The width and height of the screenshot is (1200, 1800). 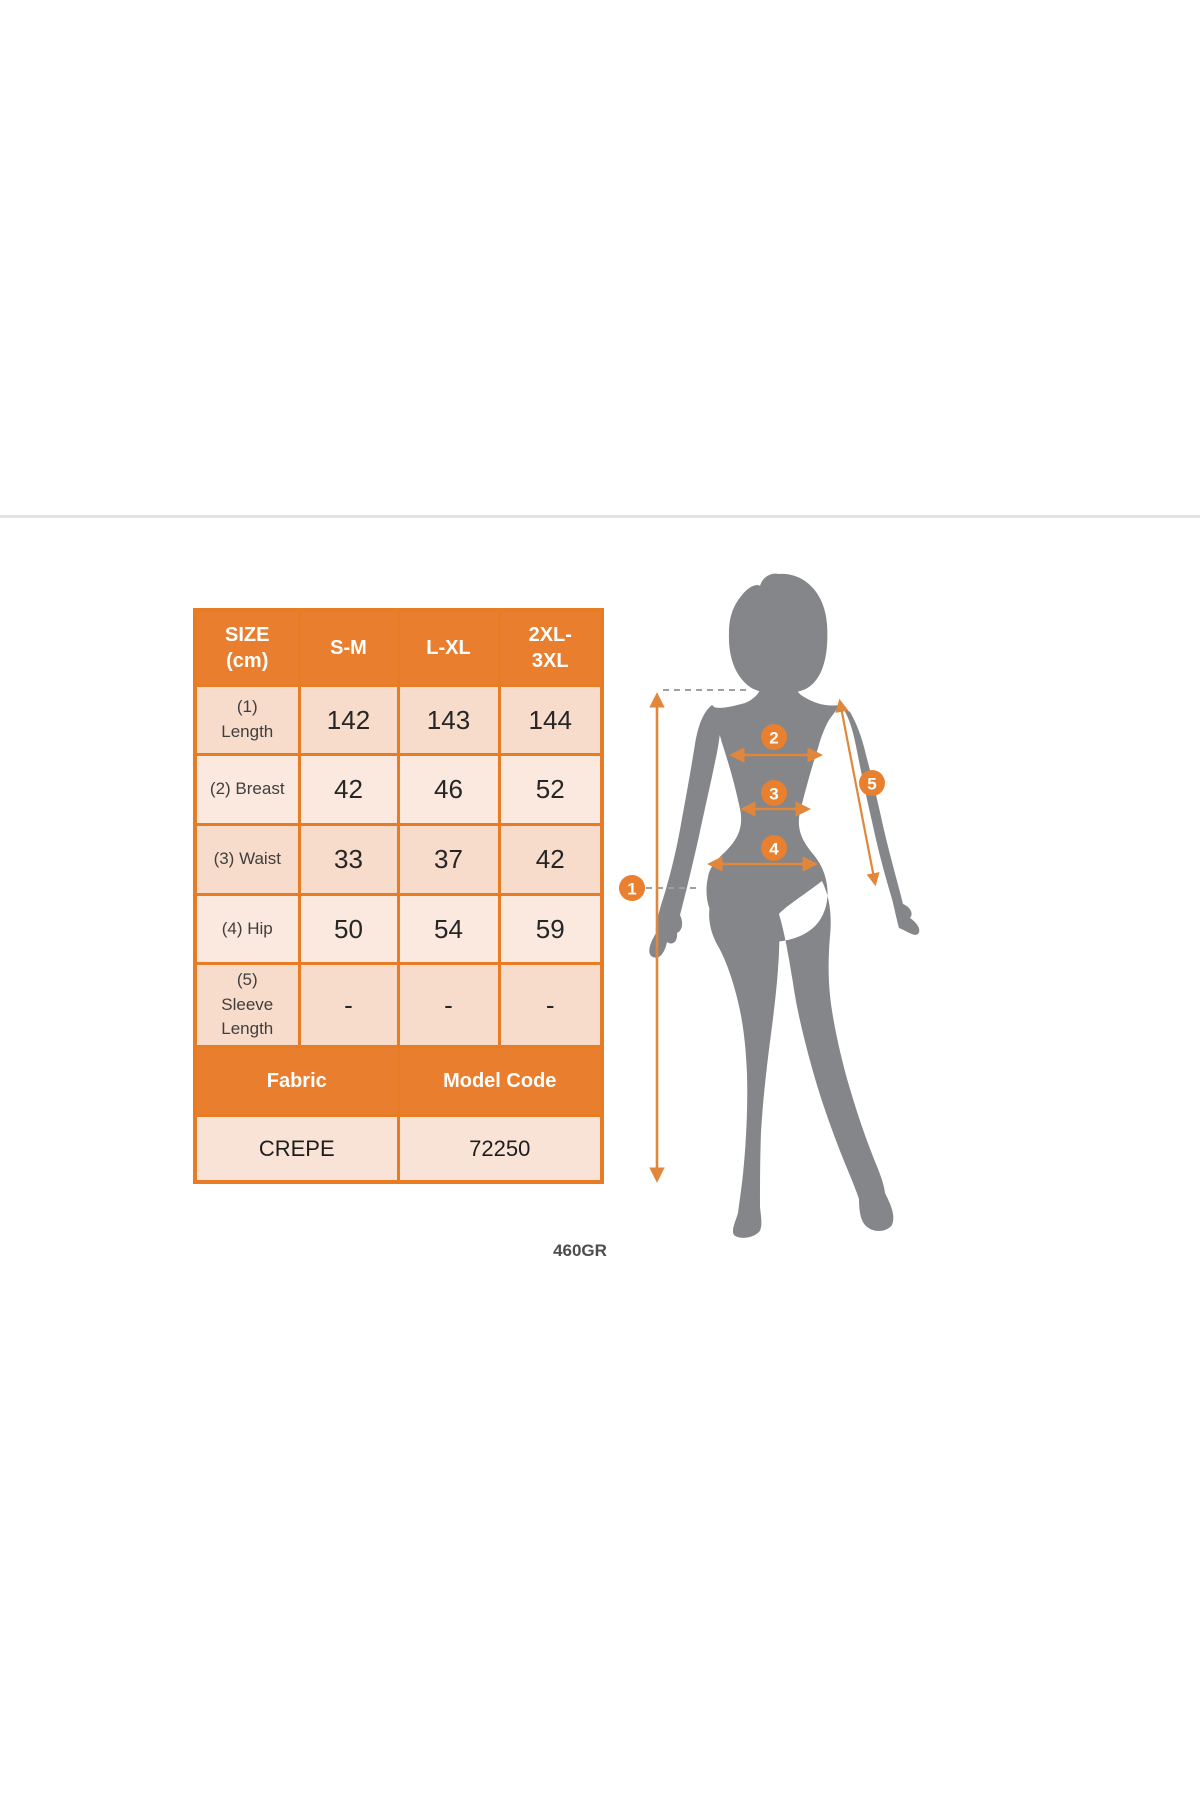 What do you see at coordinates (247, 789) in the screenshot?
I see `row-label-breast: (2) Breast` at bounding box center [247, 789].